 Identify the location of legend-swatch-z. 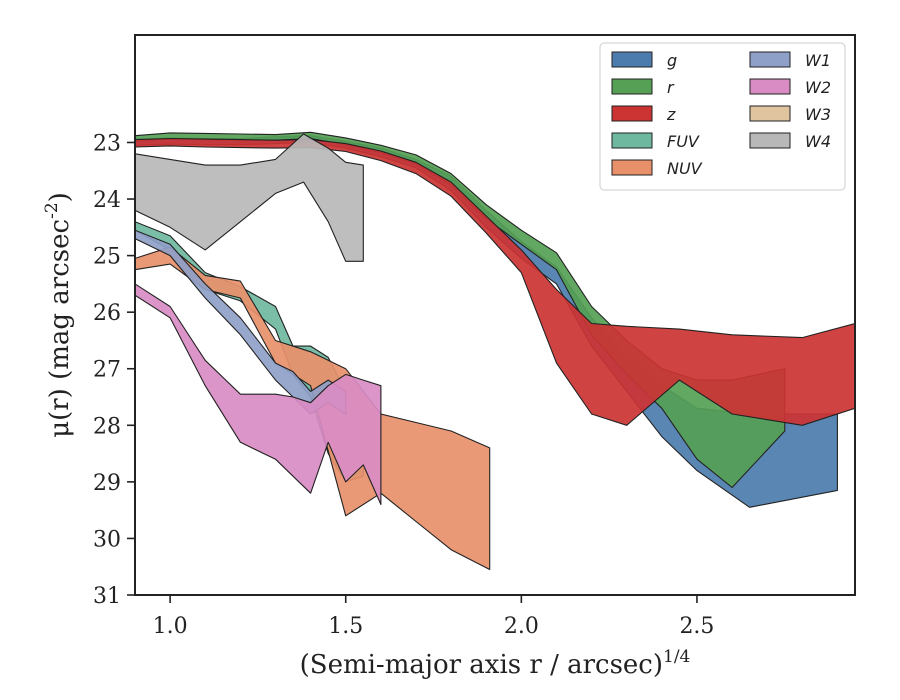
(632, 113).